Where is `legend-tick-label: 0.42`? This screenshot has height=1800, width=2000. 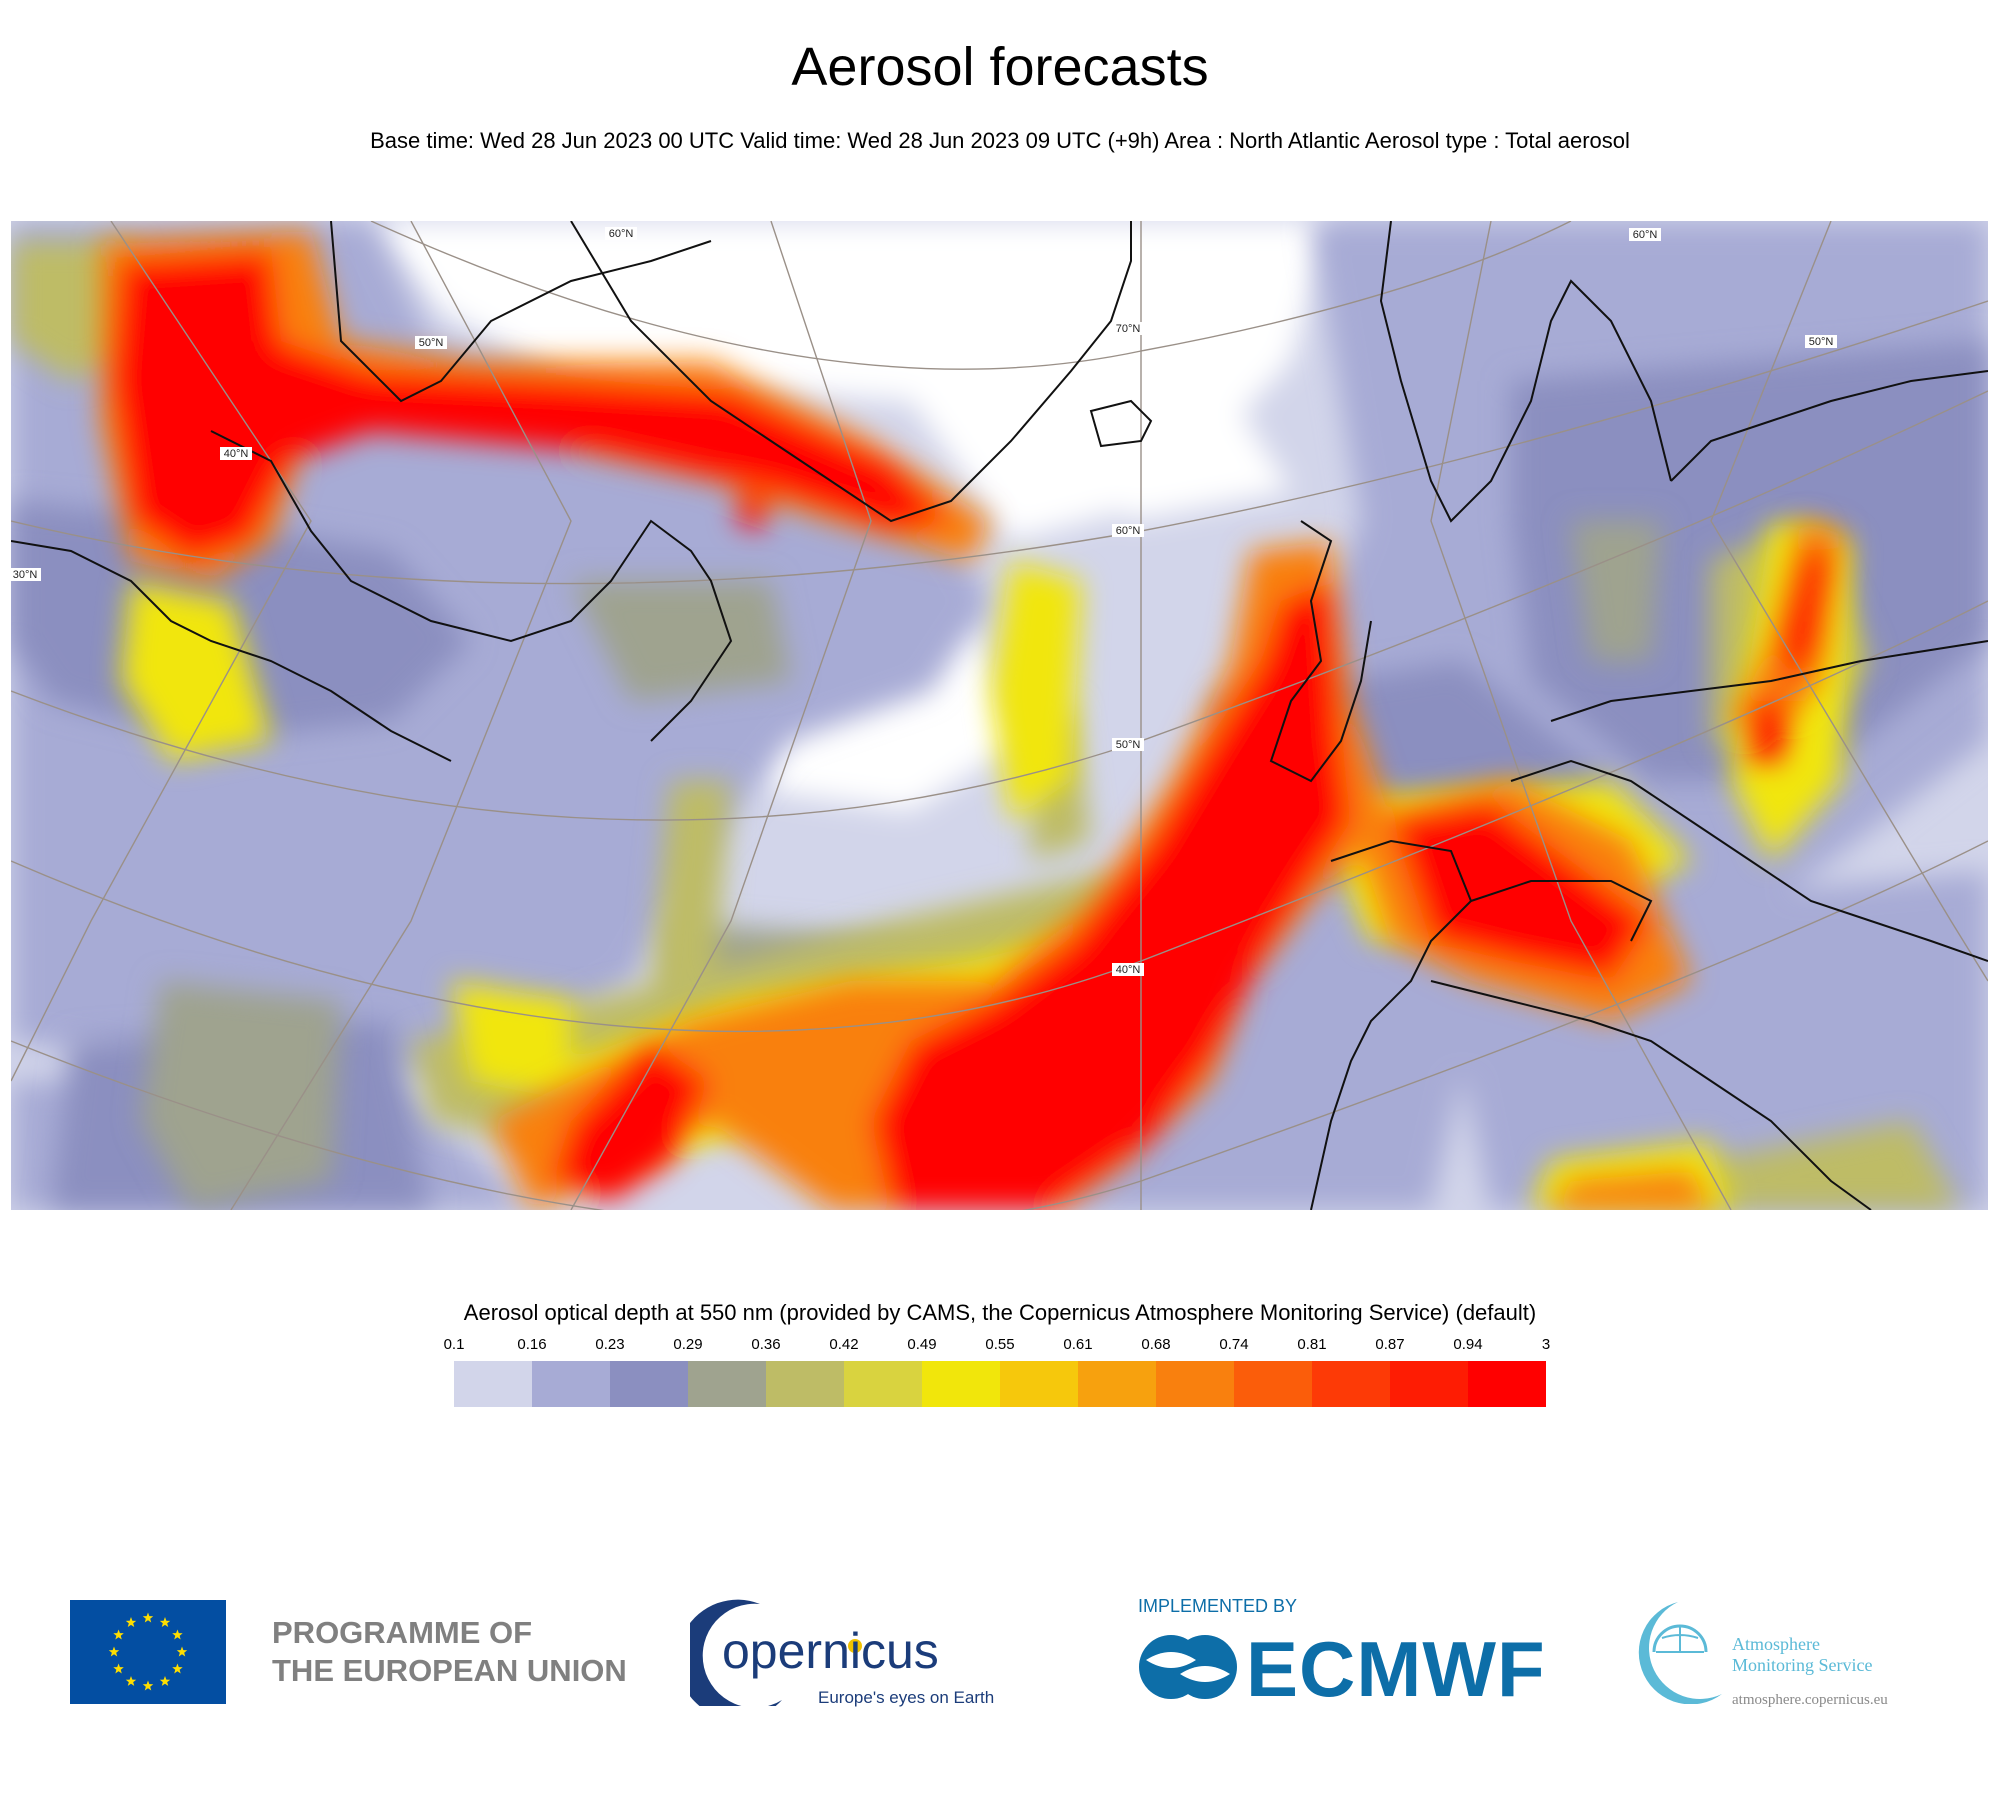 legend-tick-label: 0.42 is located at coordinates (844, 1344).